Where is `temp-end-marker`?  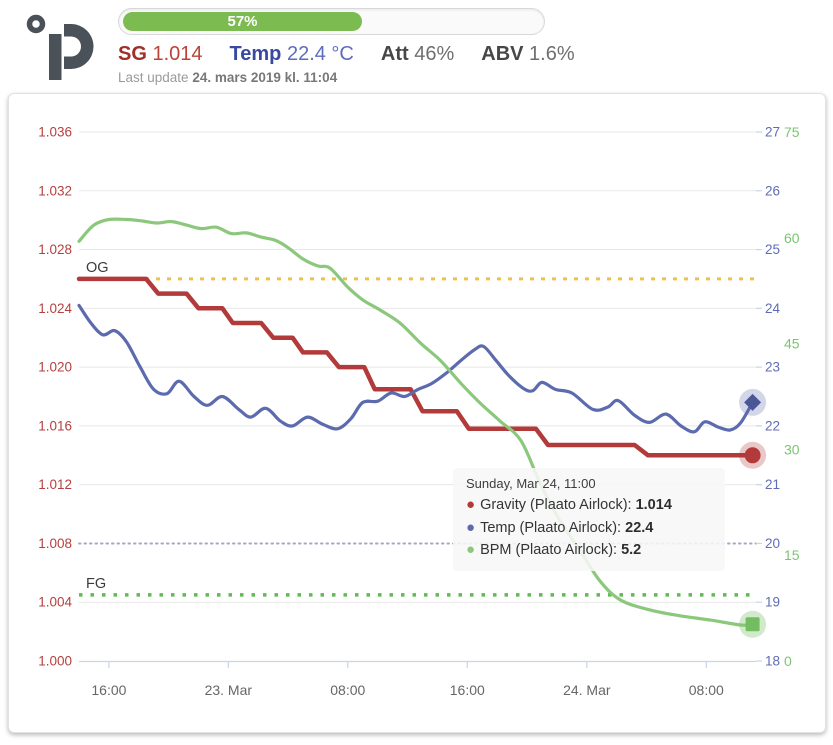
temp-end-marker is located at coordinates (753, 402).